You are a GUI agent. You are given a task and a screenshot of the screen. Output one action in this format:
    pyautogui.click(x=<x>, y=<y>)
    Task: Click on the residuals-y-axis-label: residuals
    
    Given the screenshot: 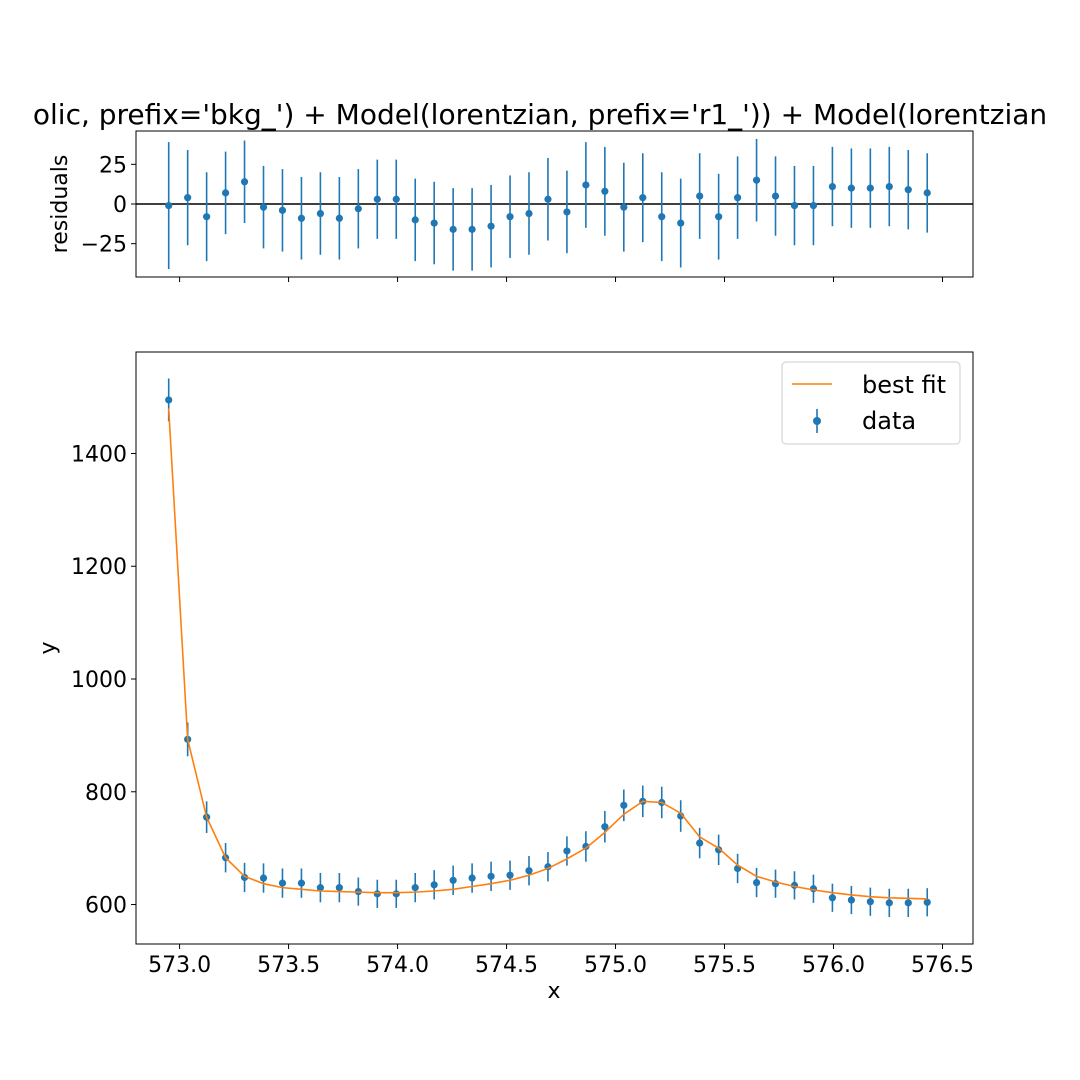 What is the action you would take?
    pyautogui.click(x=60, y=204)
    